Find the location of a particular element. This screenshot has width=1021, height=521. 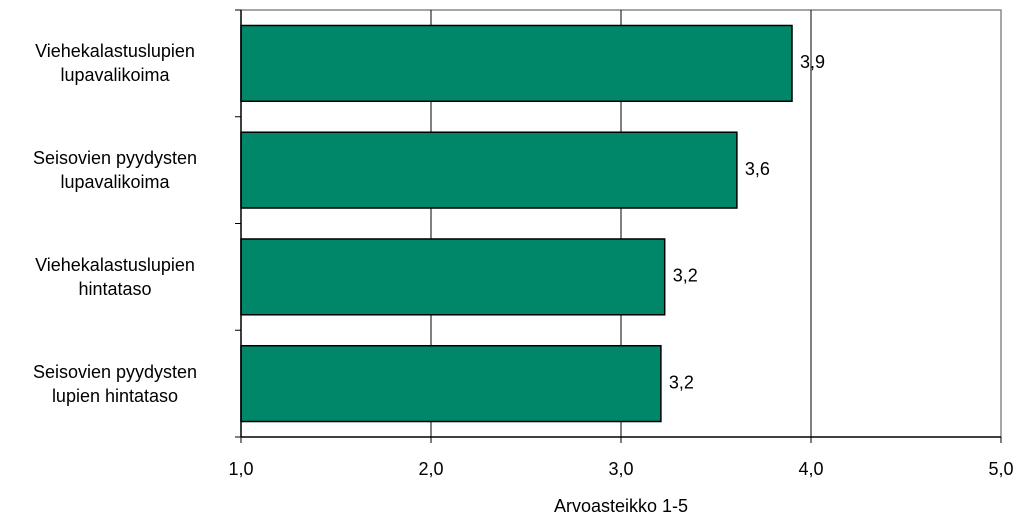

x-tick-label: 4,0 is located at coordinates (810, 469).